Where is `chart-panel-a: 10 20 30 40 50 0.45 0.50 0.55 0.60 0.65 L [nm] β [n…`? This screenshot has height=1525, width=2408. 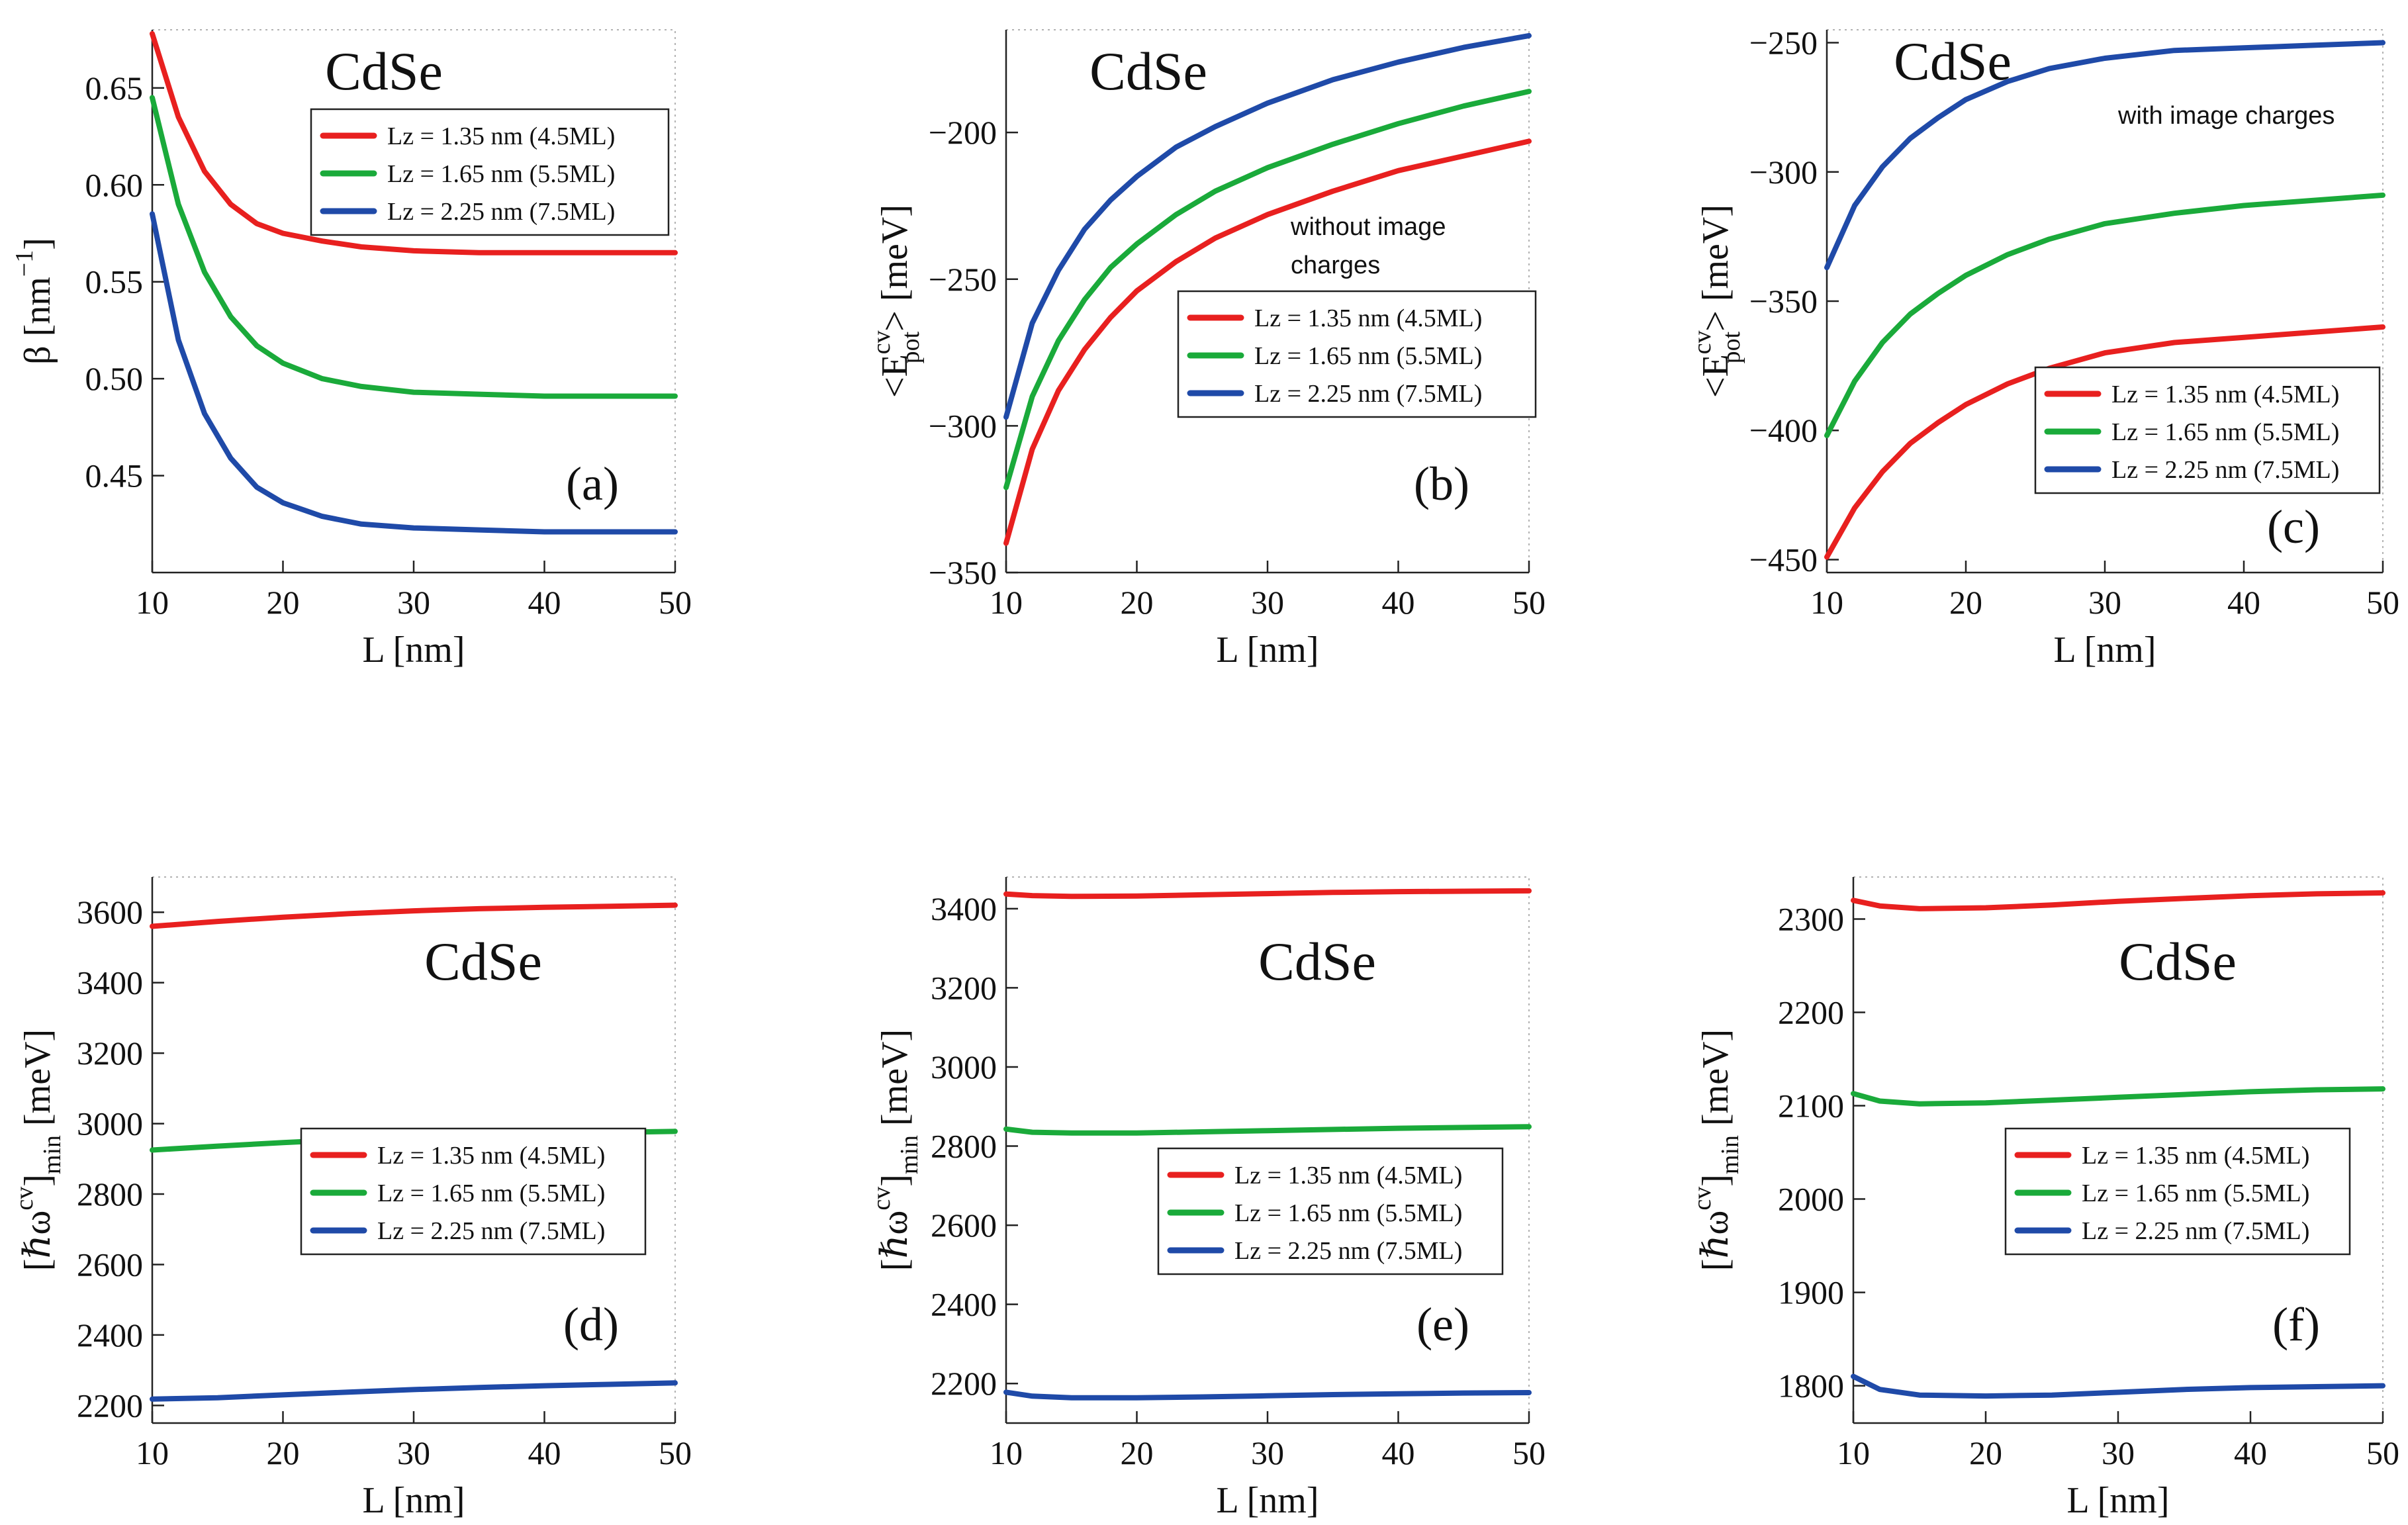
chart-panel-a: 10 20 30 40 50 0.45 0.50 0.55 0.60 0.65 L [nm] β [n… is located at coordinates (352, 349).